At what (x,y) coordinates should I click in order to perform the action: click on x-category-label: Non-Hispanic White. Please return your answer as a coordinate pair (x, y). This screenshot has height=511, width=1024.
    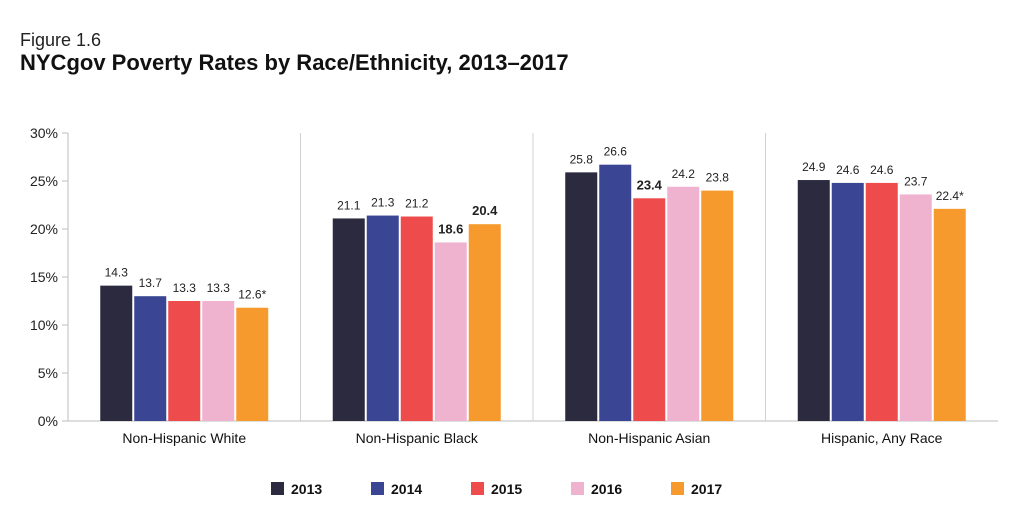
    Looking at the image, I should click on (184, 438).